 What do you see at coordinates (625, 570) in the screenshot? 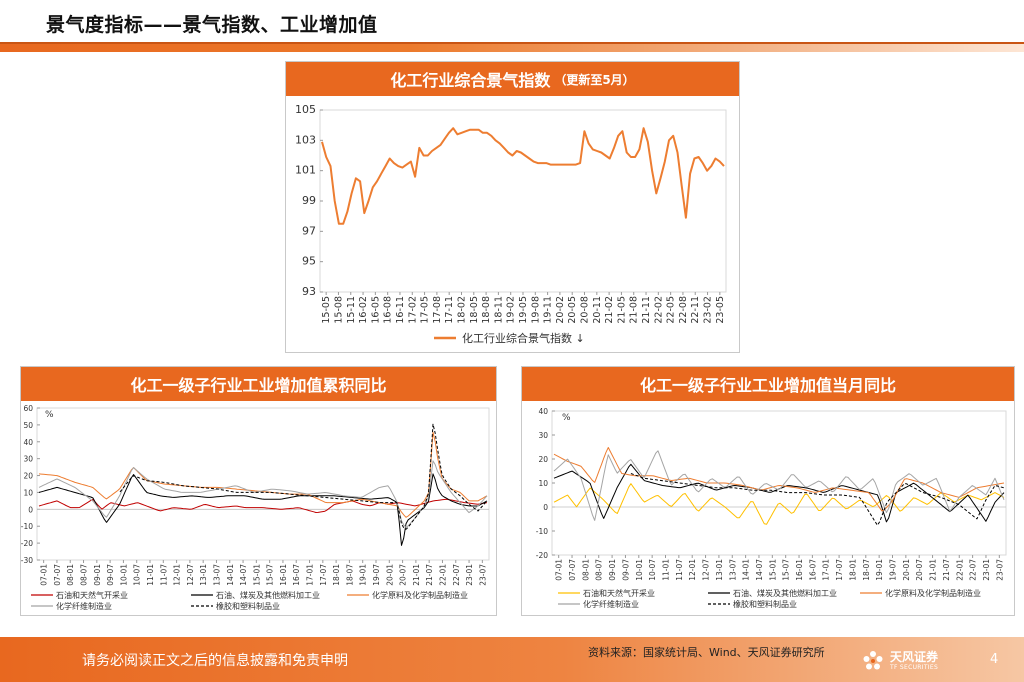
I see `x-tick-label: 09-07` at bounding box center [625, 570].